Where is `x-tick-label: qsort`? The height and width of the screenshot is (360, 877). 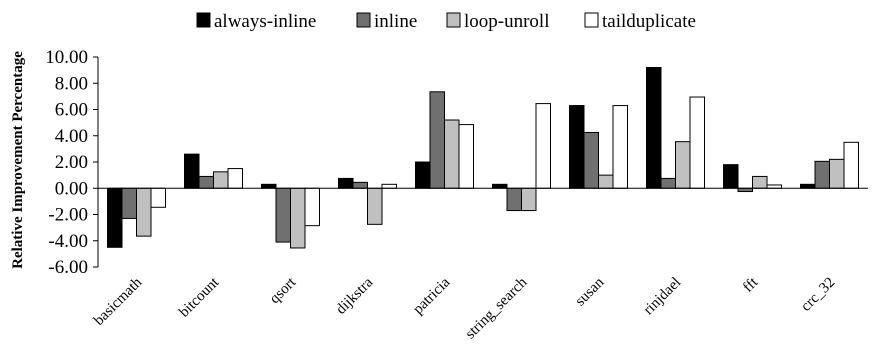
x-tick-label: qsort is located at coordinates (283, 290).